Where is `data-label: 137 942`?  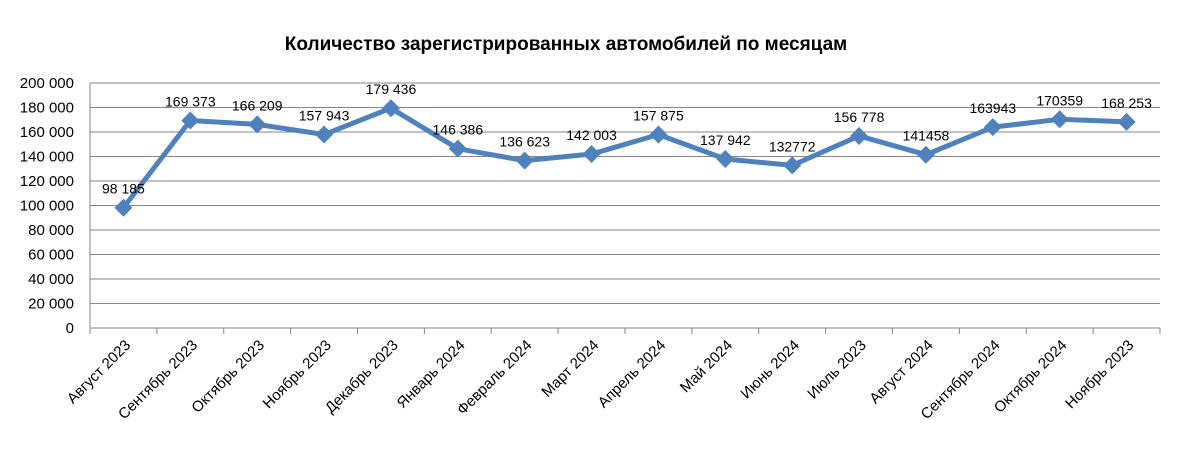 data-label: 137 942 is located at coordinates (725, 140).